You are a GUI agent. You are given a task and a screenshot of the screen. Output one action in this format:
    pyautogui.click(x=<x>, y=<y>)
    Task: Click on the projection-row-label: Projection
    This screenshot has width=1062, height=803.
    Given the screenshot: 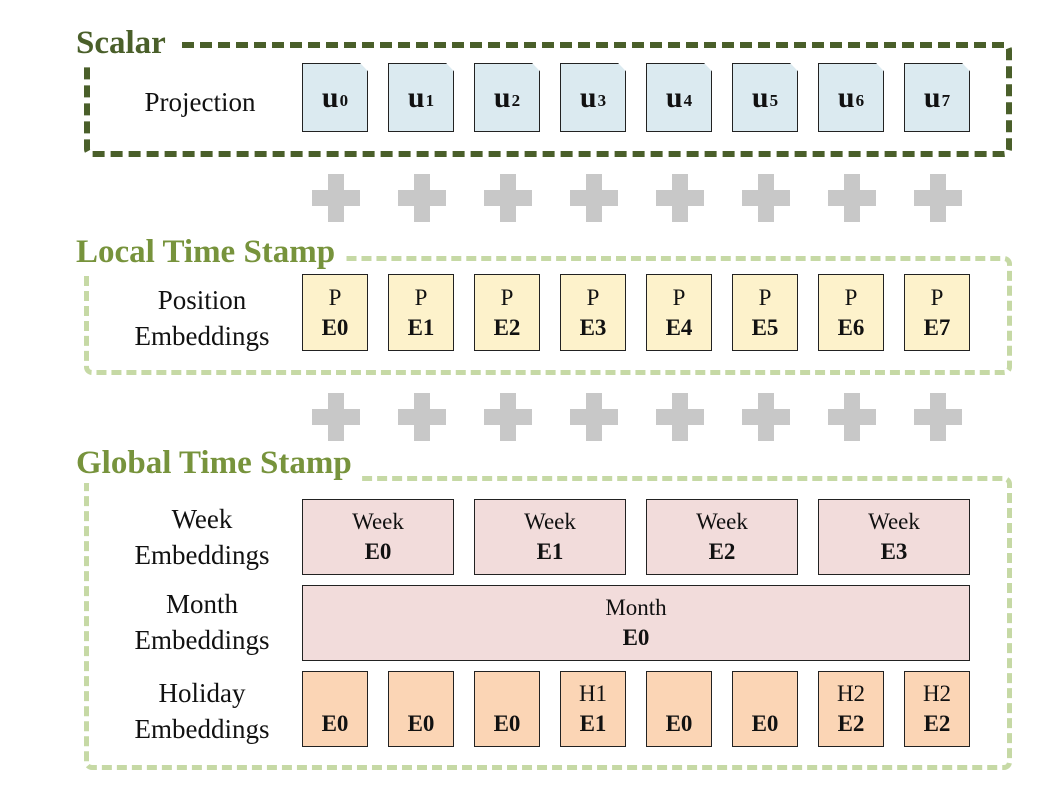 What is the action you would take?
    pyautogui.click(x=200, y=102)
    